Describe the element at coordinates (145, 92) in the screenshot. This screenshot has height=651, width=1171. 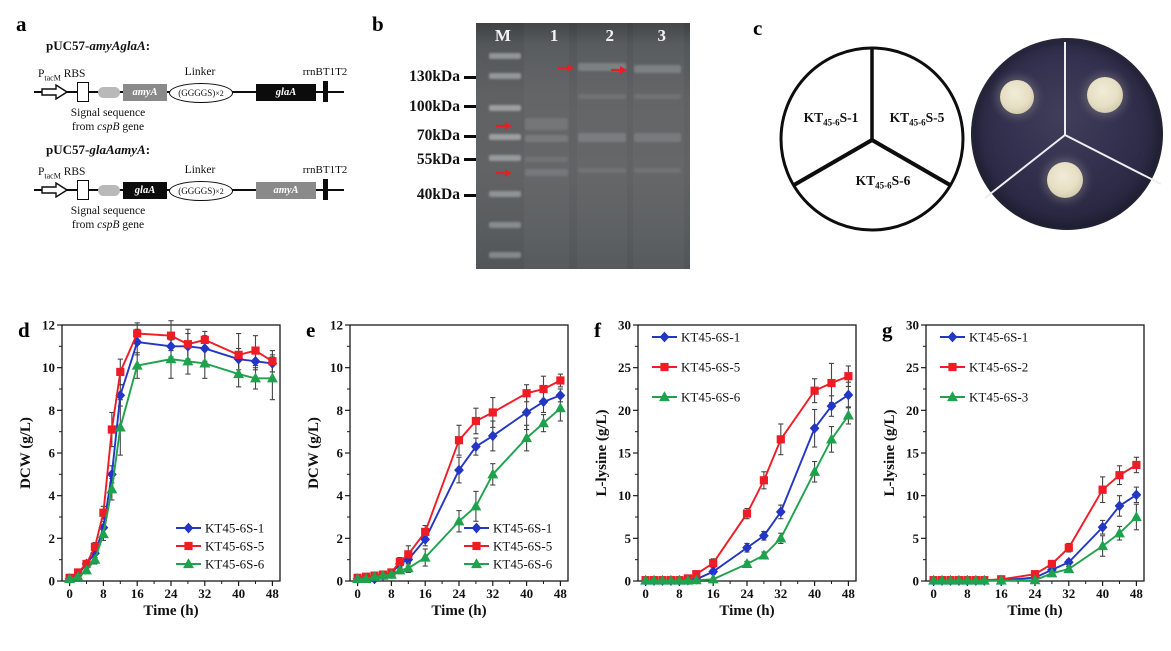
I see `gene-box-amyA: amyA` at that location.